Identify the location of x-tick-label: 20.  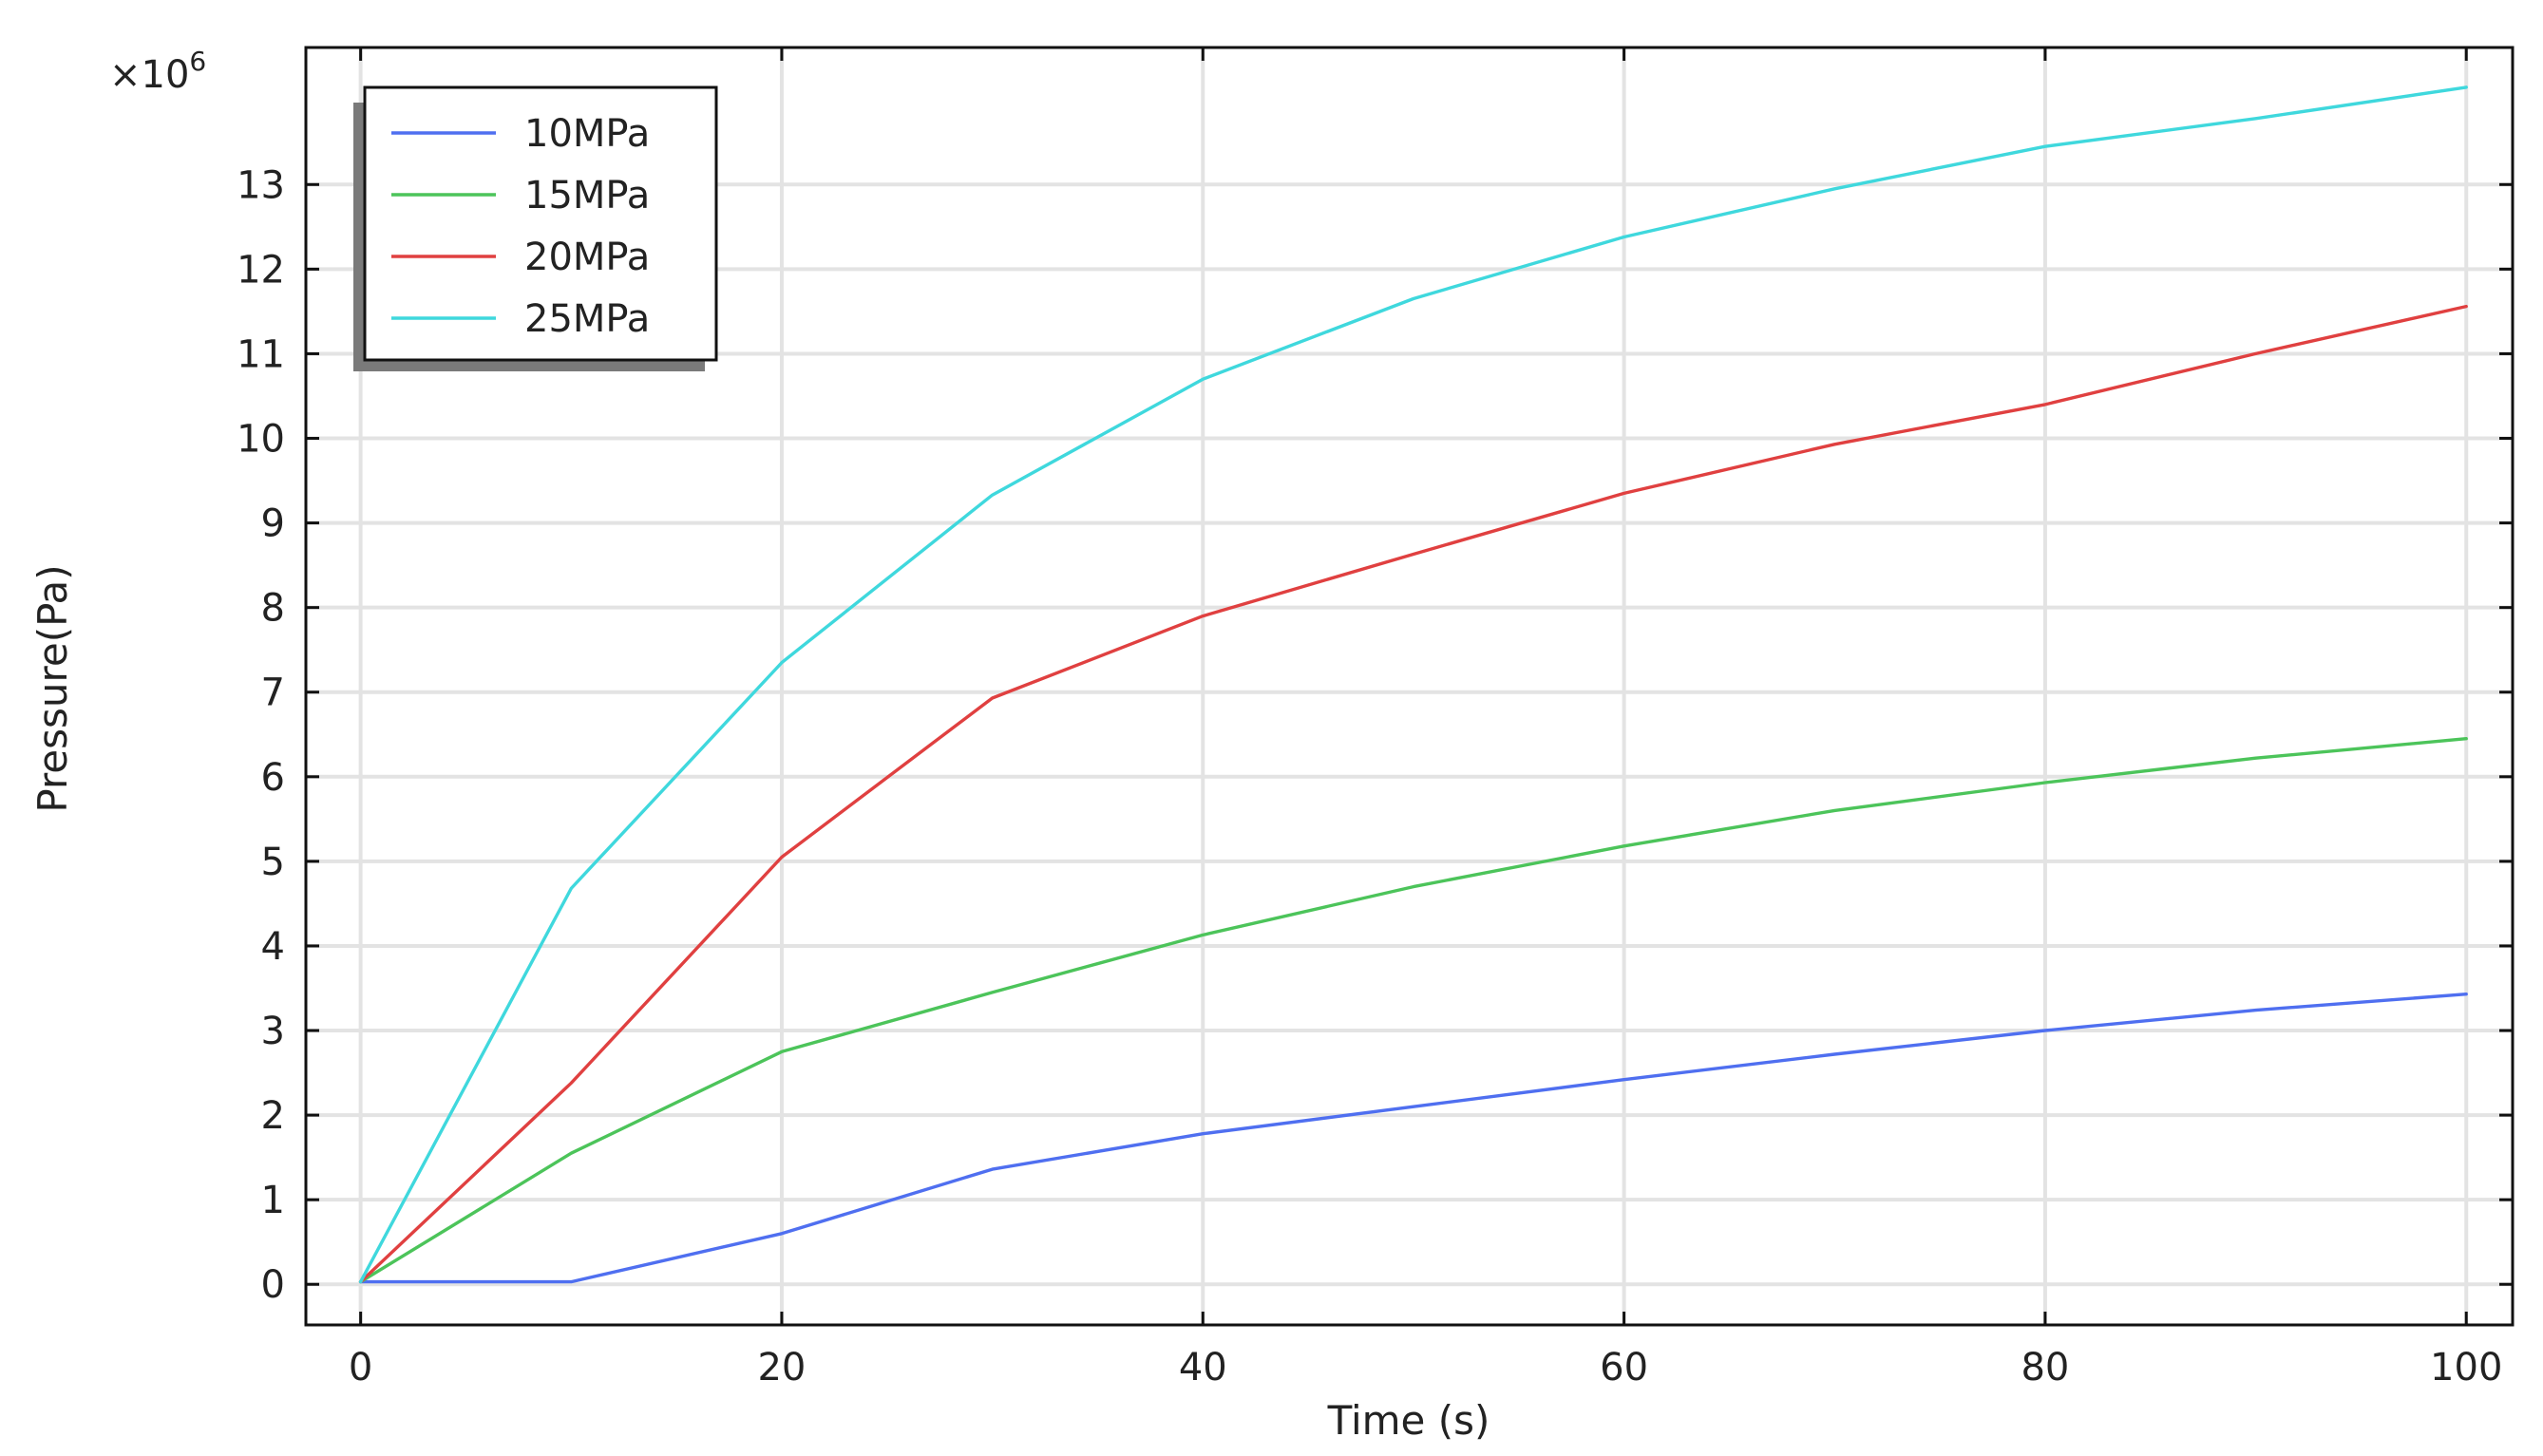
(781, 1368).